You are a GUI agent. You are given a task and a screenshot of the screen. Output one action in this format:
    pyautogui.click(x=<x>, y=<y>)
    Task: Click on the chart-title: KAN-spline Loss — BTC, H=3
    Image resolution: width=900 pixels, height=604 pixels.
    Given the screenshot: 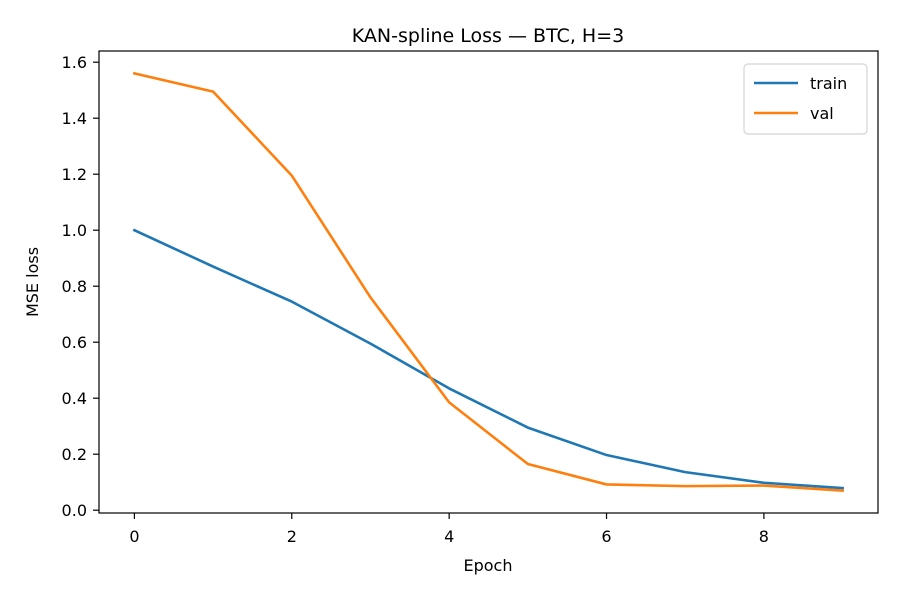 What is the action you would take?
    pyautogui.click(x=488, y=36)
    